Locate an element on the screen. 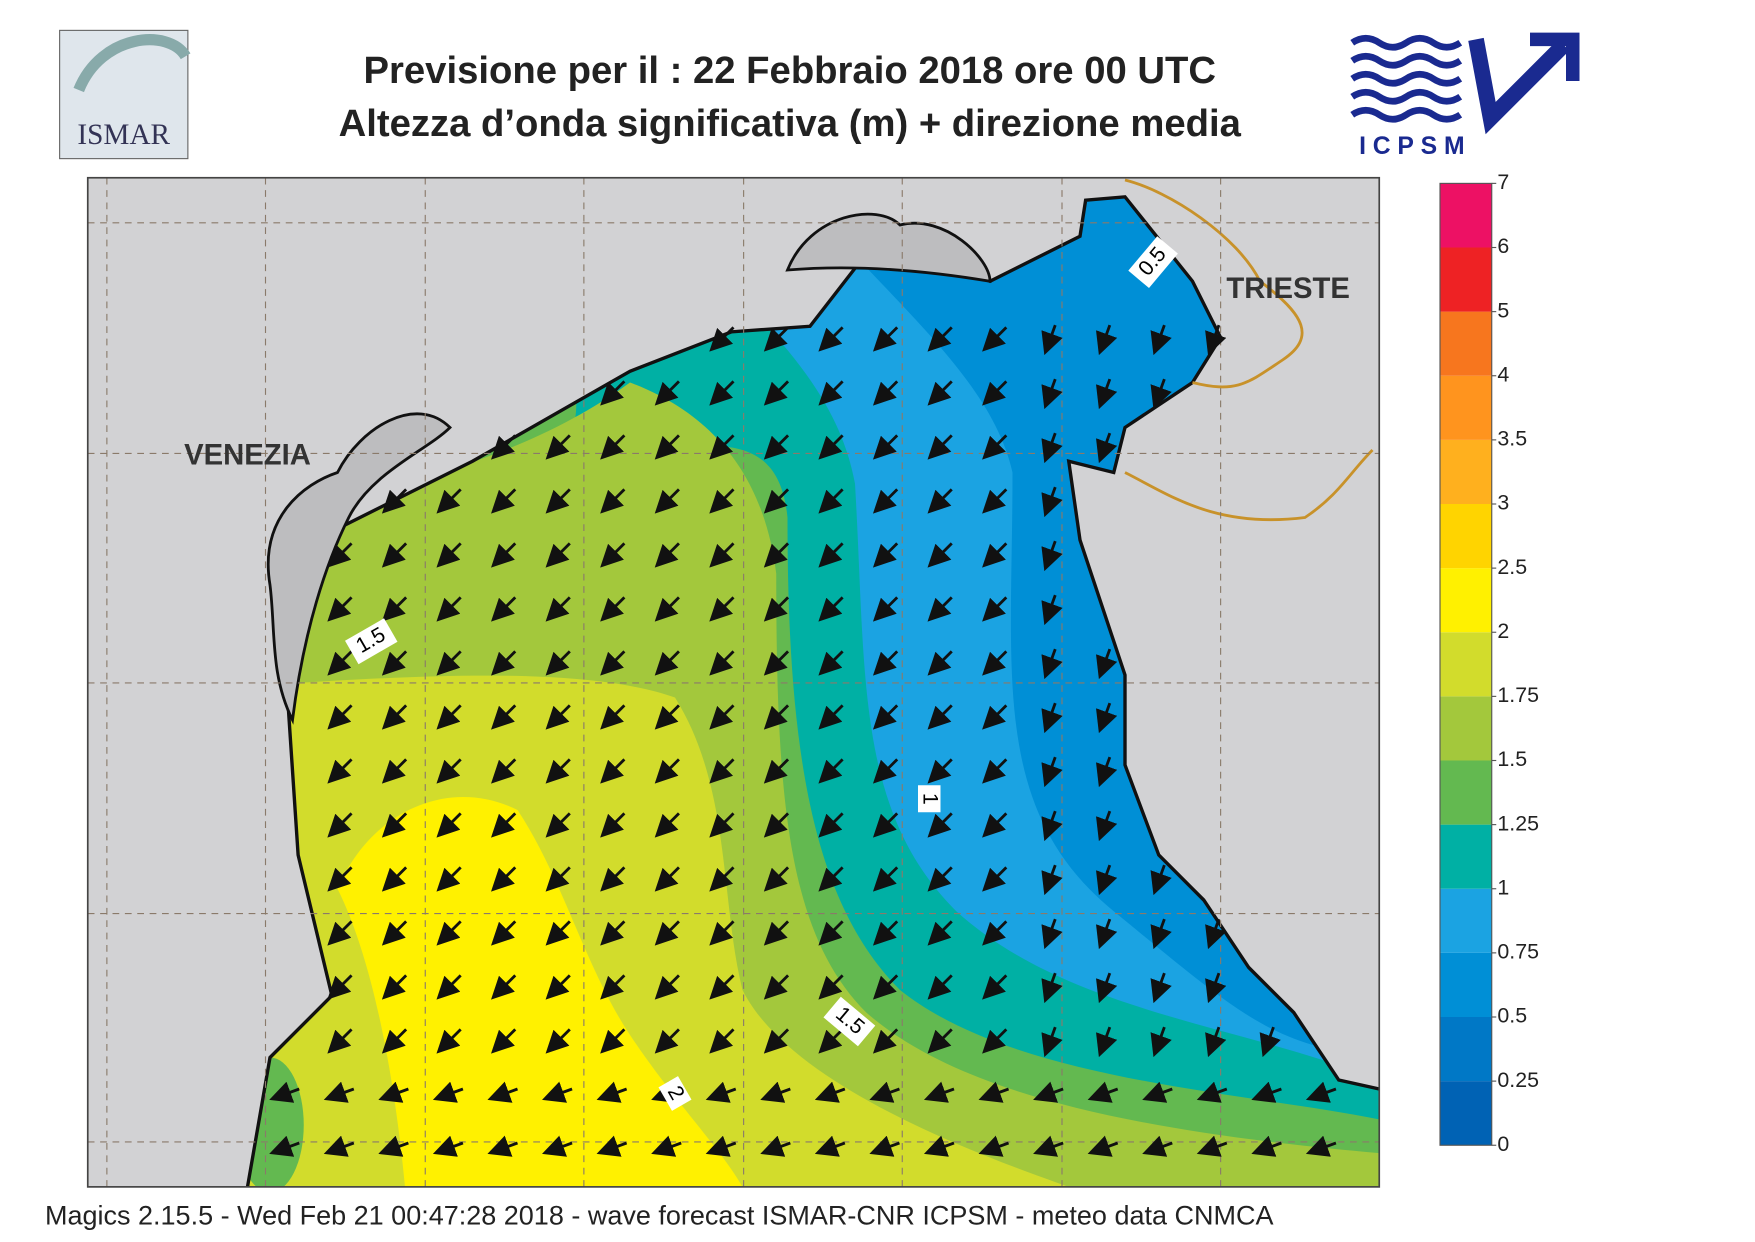 This screenshot has width=1755, height=1242. ismar-logo is located at coordinates (124, 94).